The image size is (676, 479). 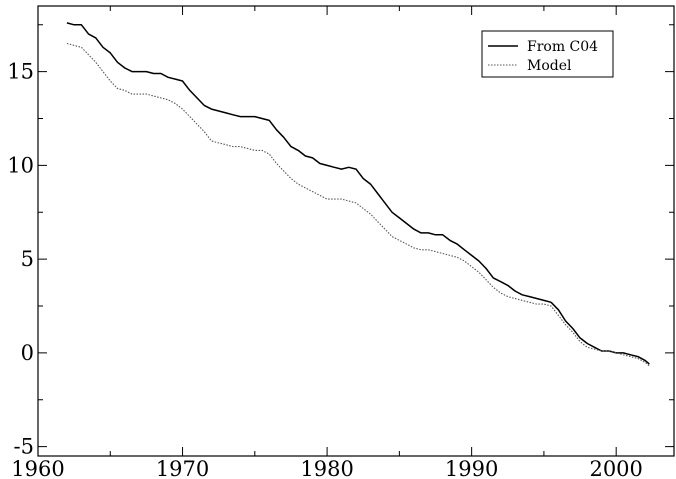 I want to click on x-tick-label: 1980, so click(x=326, y=468).